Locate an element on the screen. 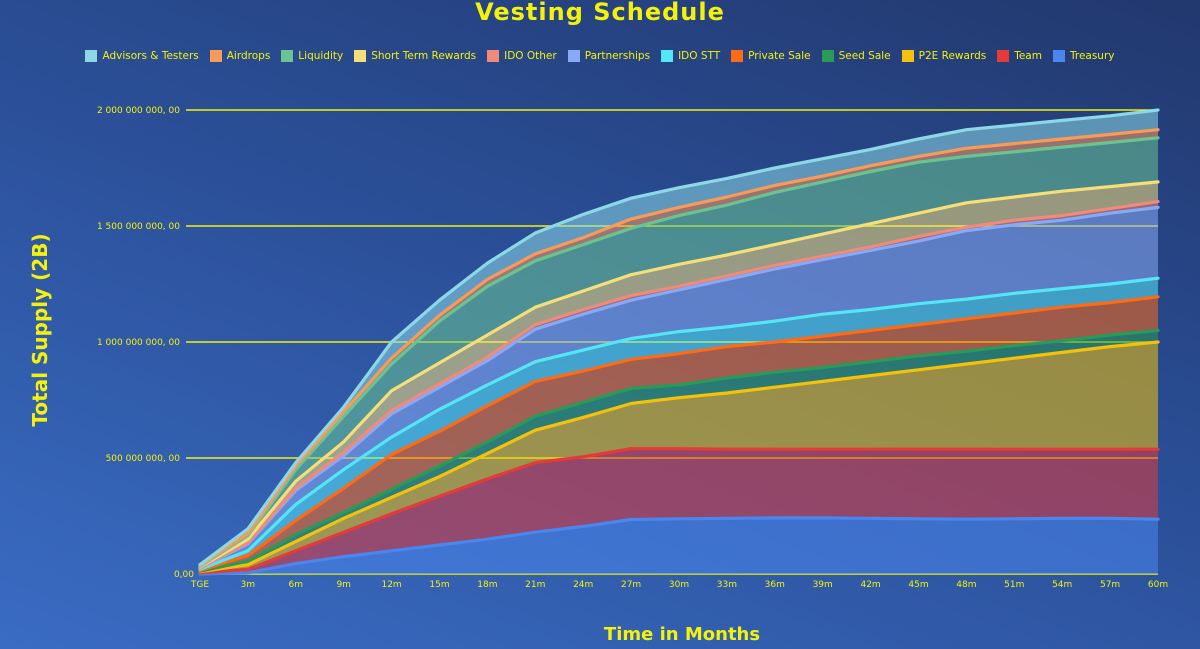 This screenshot has height=649, width=1200. legend-item: Liquidity is located at coordinates (312, 56).